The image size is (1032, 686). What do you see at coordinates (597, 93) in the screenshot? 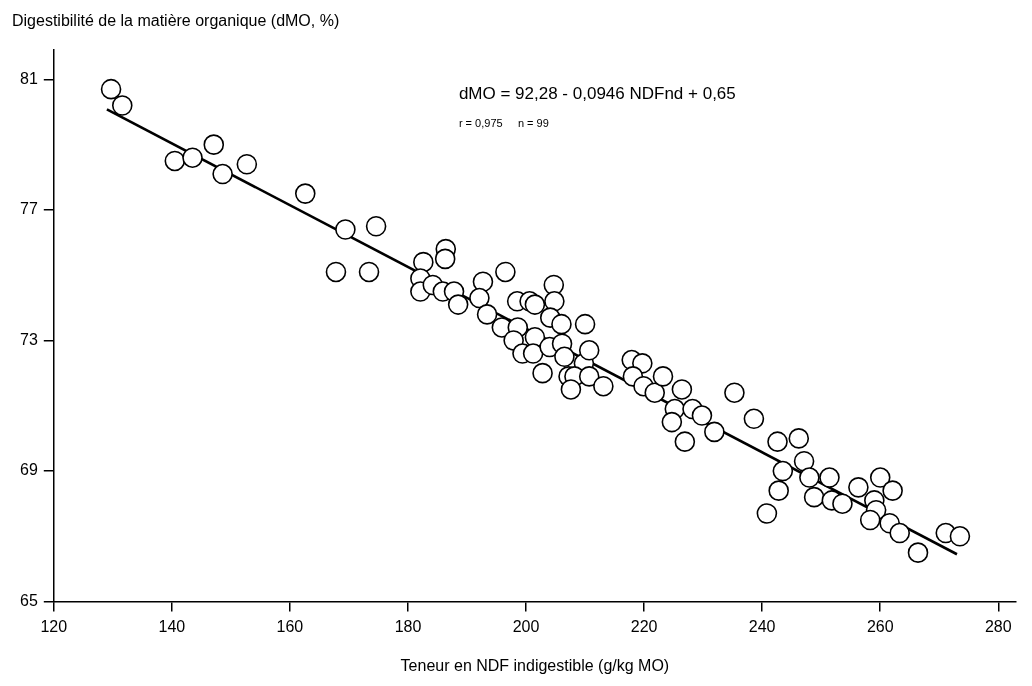
I see `annotation: dMO = 92,28 - 0,0946 NDFnd + 0,65` at bounding box center [597, 93].